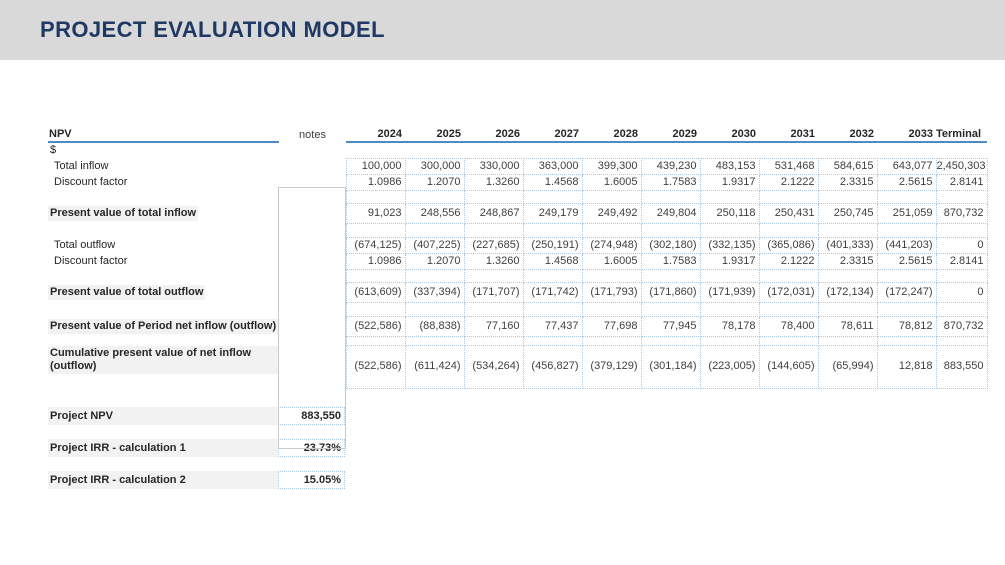 The image size is (1005, 565). What do you see at coordinates (493, 292) in the screenshot?
I see `value-cell: (171,707)` at bounding box center [493, 292].